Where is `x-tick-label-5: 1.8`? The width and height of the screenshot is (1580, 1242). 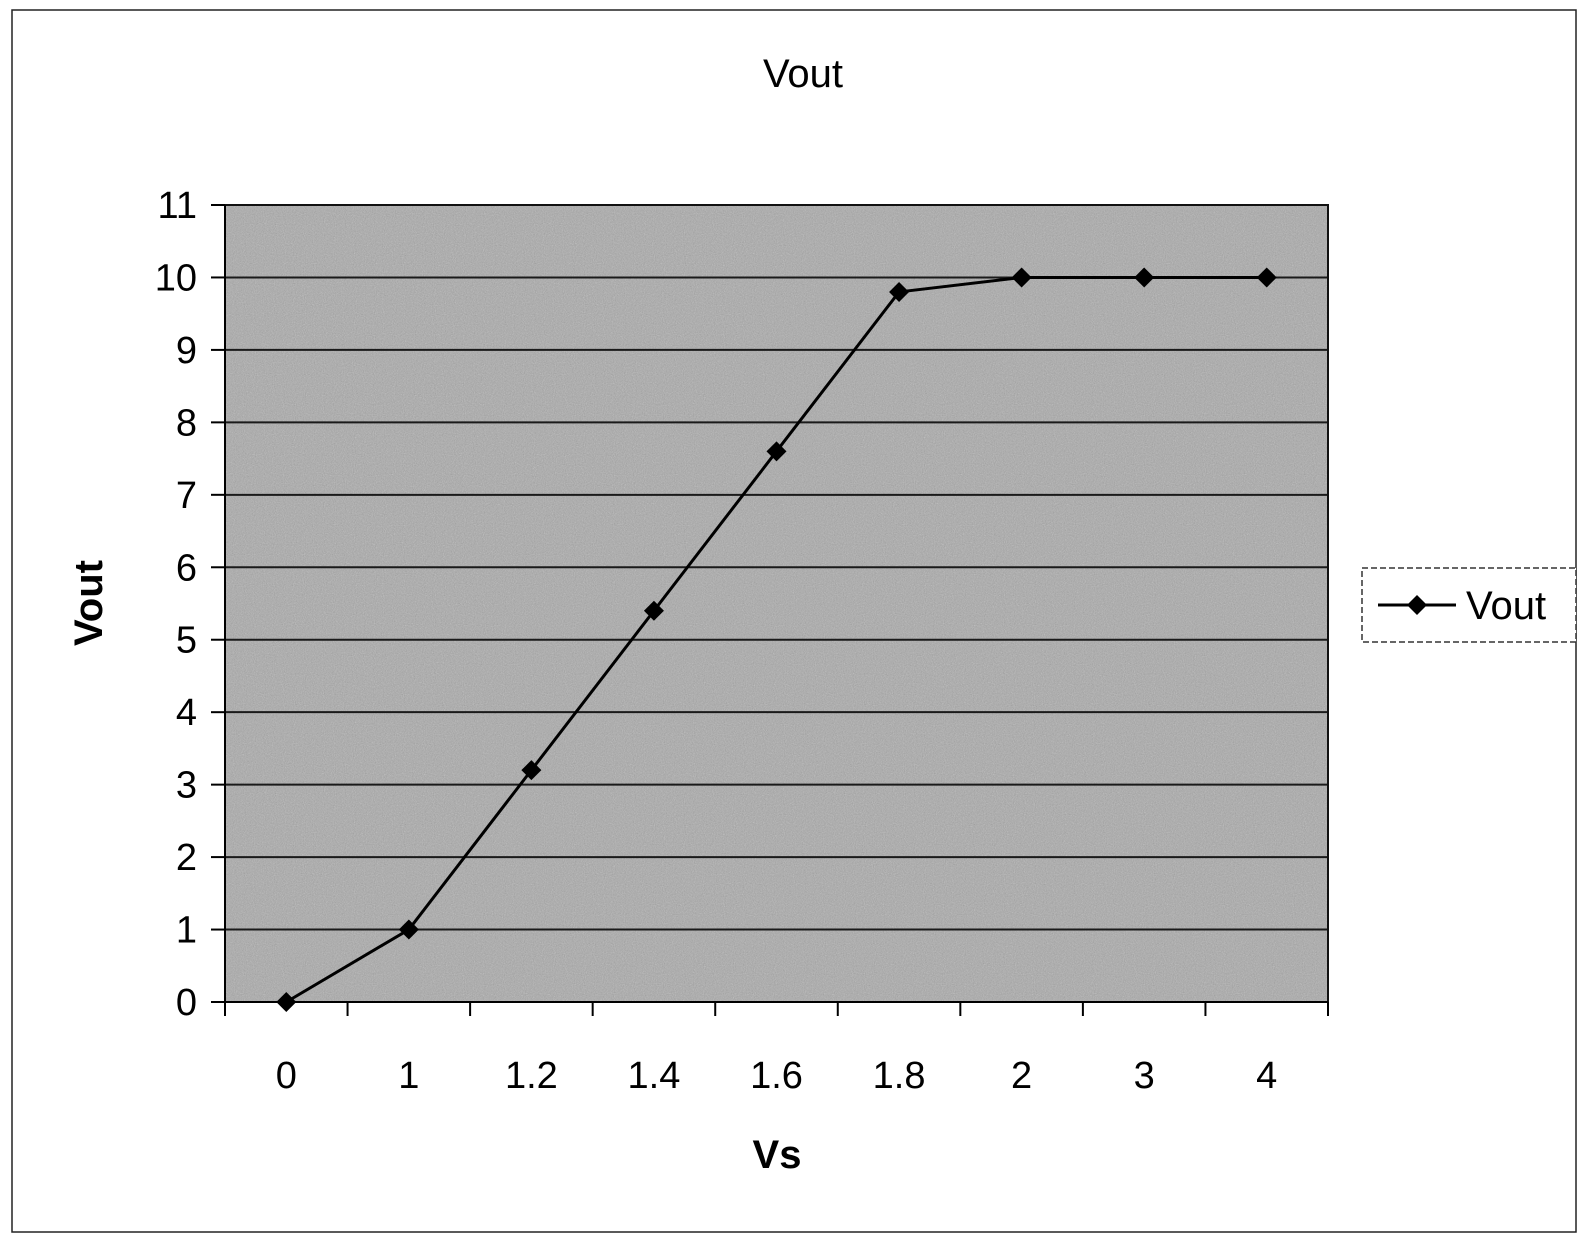
x-tick-label-5: 1.8 is located at coordinates (899, 1076).